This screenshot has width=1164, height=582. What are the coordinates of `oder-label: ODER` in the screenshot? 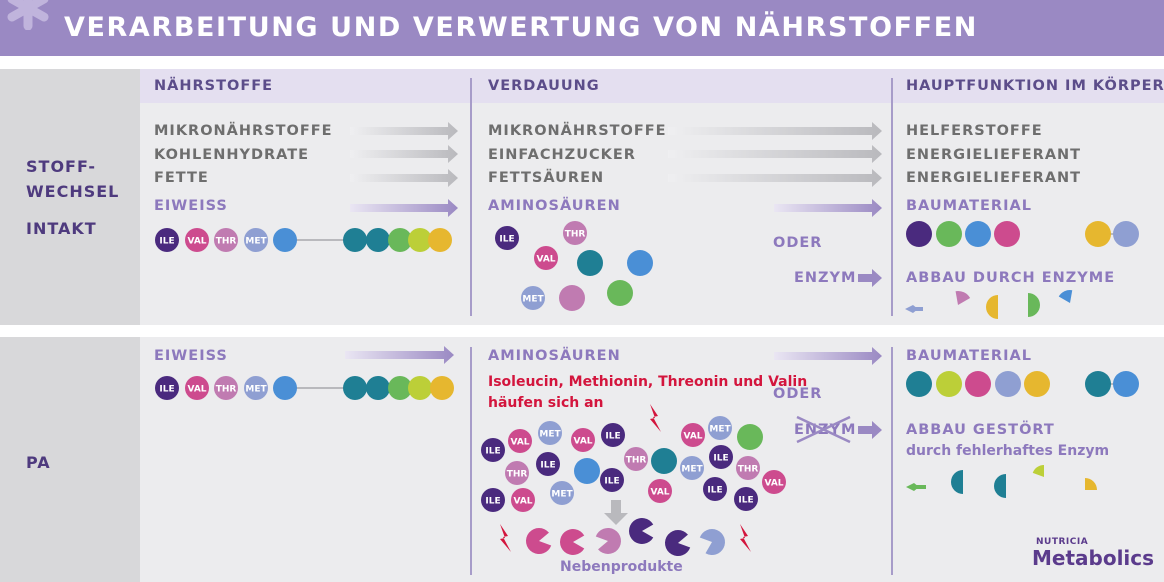 It's located at (798, 243).